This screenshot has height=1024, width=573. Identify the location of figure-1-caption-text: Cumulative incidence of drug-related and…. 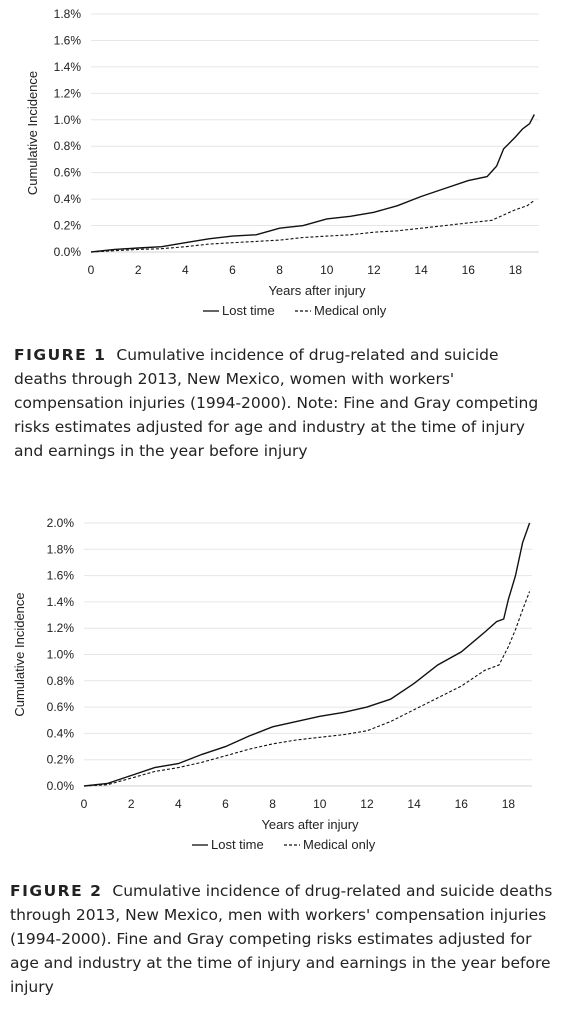
(276, 403).